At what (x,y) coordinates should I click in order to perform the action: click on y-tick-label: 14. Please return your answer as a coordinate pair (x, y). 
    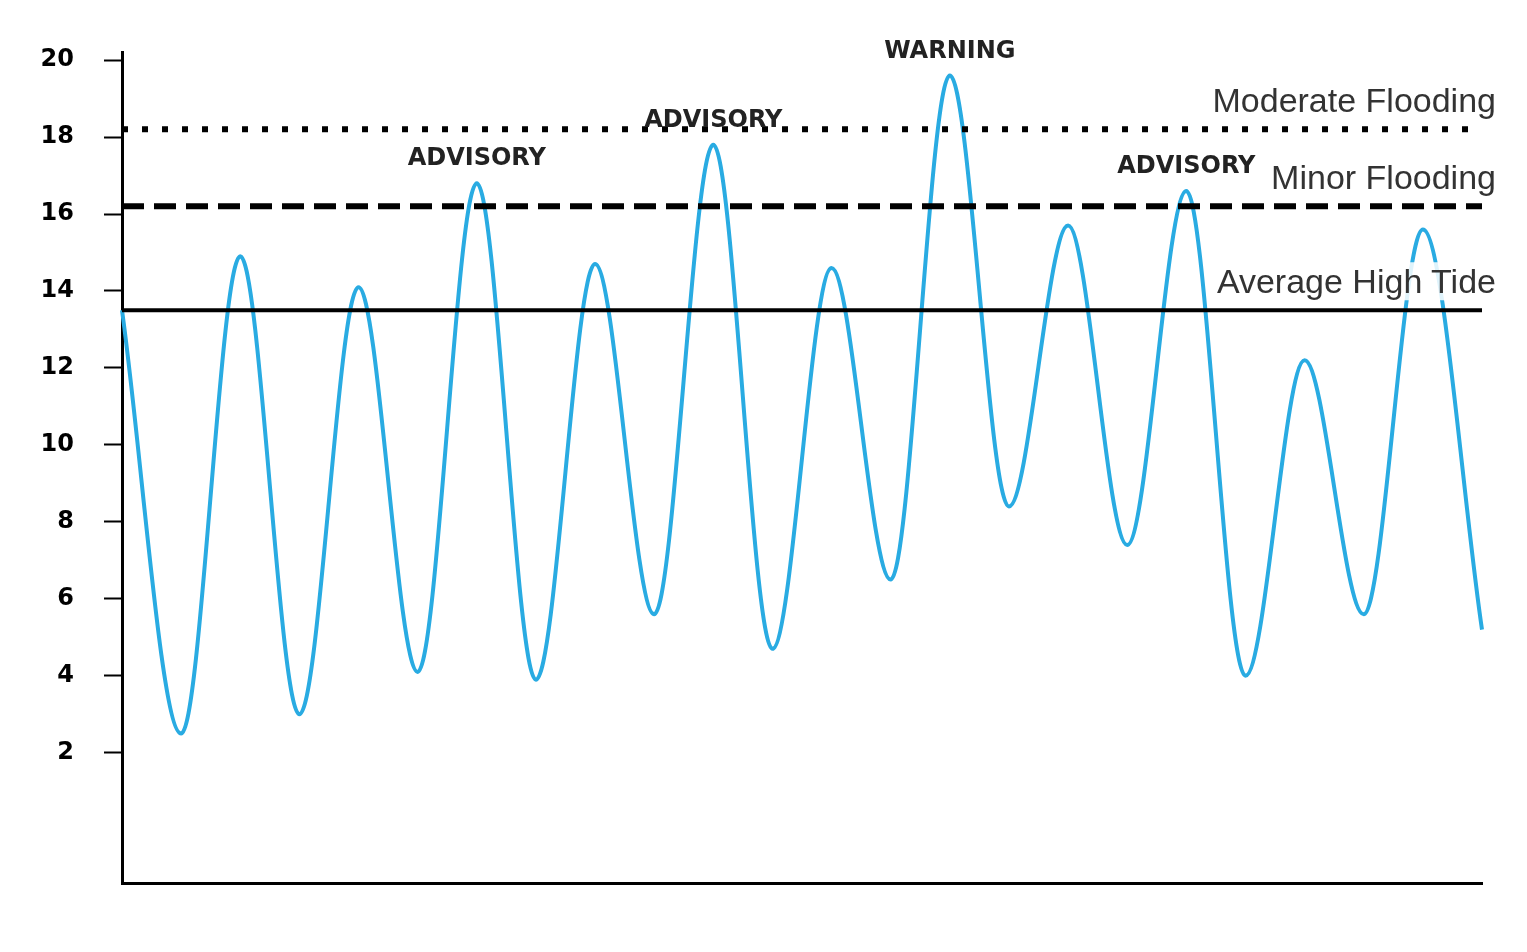
    Looking at the image, I should click on (57, 289).